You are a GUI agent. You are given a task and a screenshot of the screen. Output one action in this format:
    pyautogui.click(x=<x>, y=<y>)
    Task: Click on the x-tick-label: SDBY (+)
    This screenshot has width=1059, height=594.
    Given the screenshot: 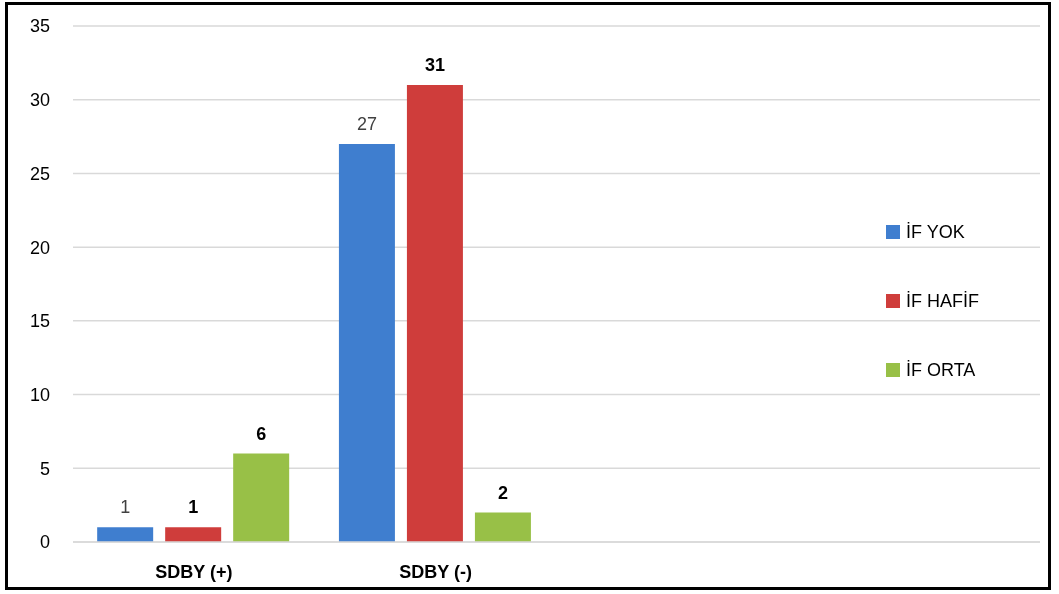 What is the action you would take?
    pyautogui.click(x=194, y=571)
    